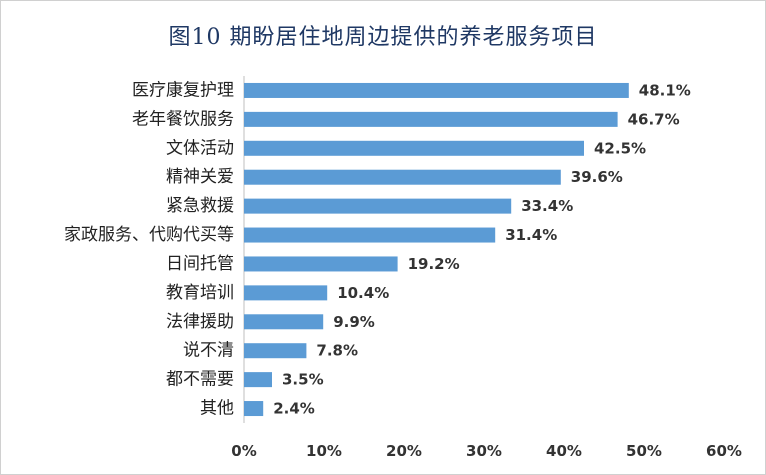  Describe the element at coordinates (303, 380) in the screenshot. I see `value-label: 3.5%` at that location.